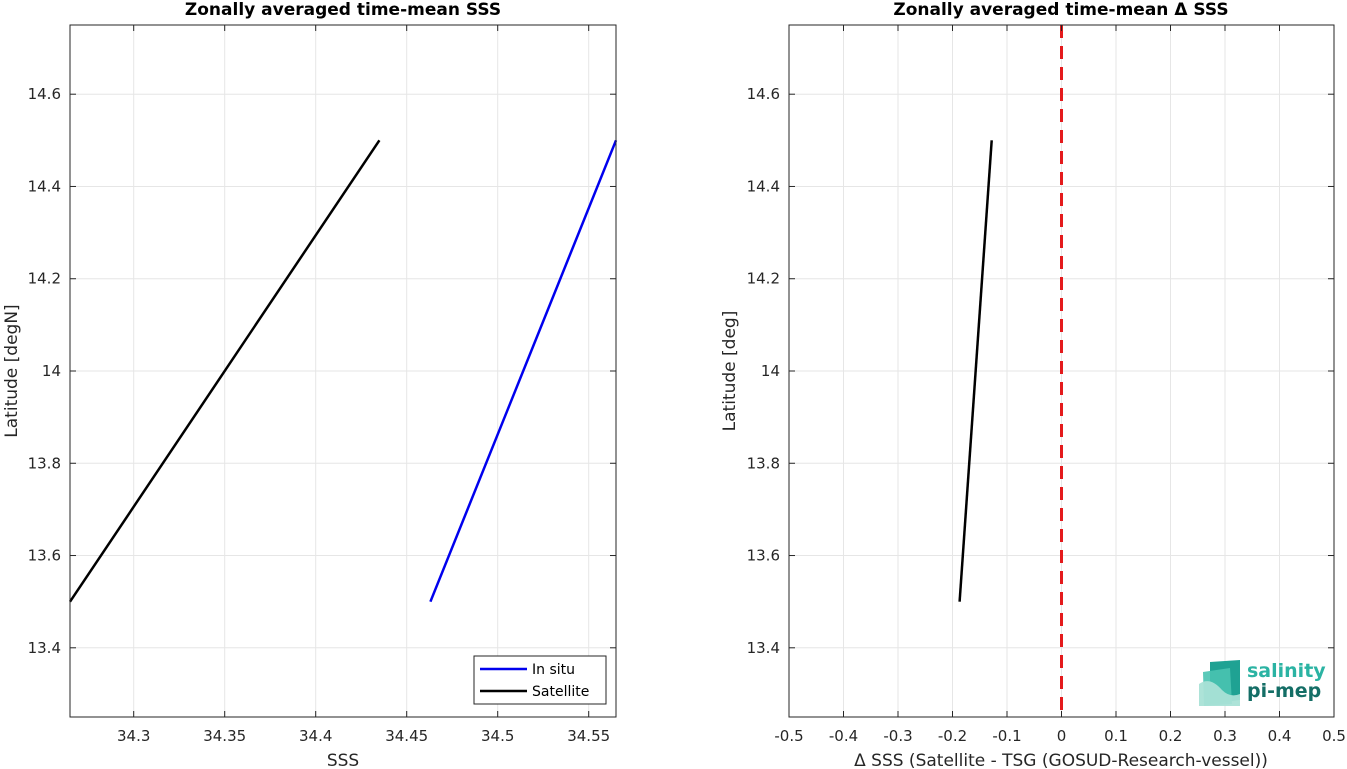 The image size is (1347, 769). I want to click on x-tick-label: -0.3, so click(897, 736).